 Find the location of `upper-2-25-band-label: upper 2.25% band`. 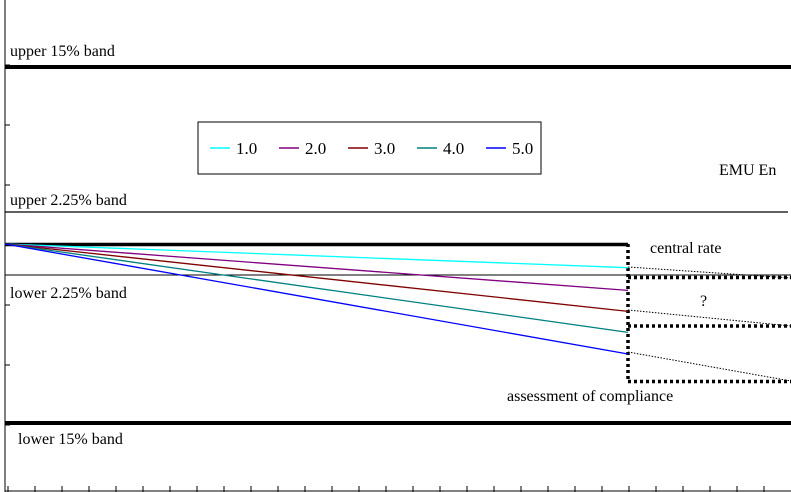

upper-2-25-band-label: upper 2.25% band is located at coordinates (68, 200).